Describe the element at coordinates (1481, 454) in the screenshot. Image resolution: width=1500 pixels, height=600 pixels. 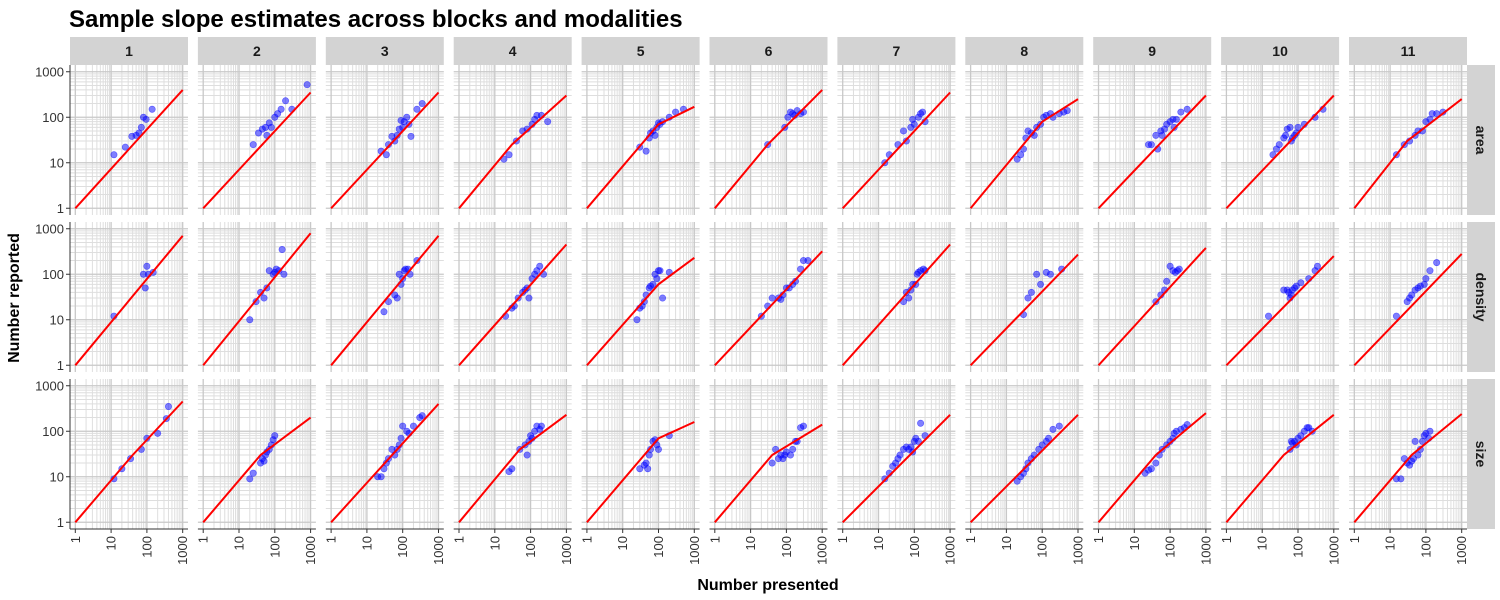
I see `row-strip-label: size` at that location.